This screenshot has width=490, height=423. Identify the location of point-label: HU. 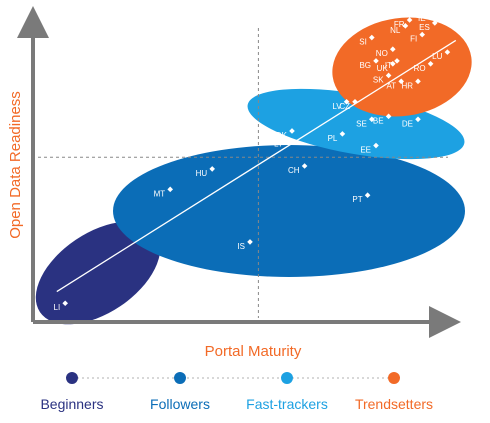
(202, 173).